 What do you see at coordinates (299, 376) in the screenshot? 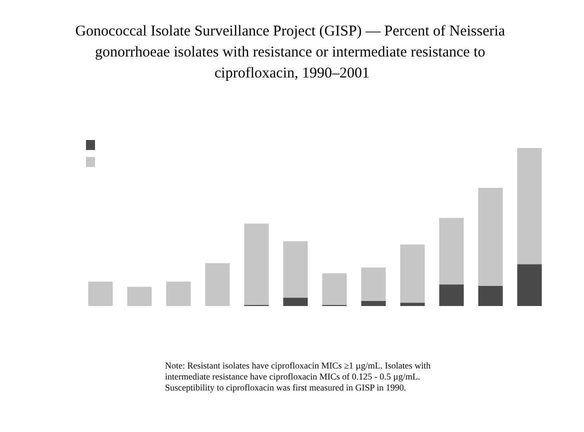
I see `text: Note: Resistant isolates have ciprofloxacin MICs ≥1 µg/mL. Isolates with intermediate resistance have ciprofloxacin MICs of 0.125 - 0.5 µg/mL. Susceptibility to ciprofloxacin was first measured in GISP in 1990.` at bounding box center [299, 376].